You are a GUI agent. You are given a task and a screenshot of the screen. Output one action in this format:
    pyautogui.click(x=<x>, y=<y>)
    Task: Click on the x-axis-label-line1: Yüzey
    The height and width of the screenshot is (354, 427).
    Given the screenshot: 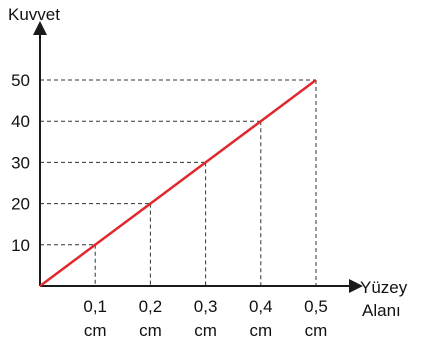 What is the action you would take?
    pyautogui.click(x=384, y=287)
    